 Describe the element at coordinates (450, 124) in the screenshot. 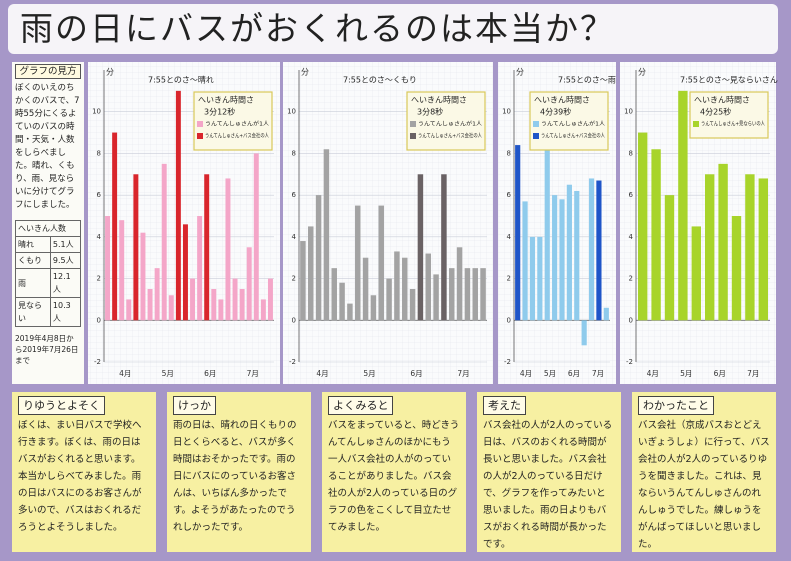

I see `legend-label: うんてんしゅさんが1人` at that location.